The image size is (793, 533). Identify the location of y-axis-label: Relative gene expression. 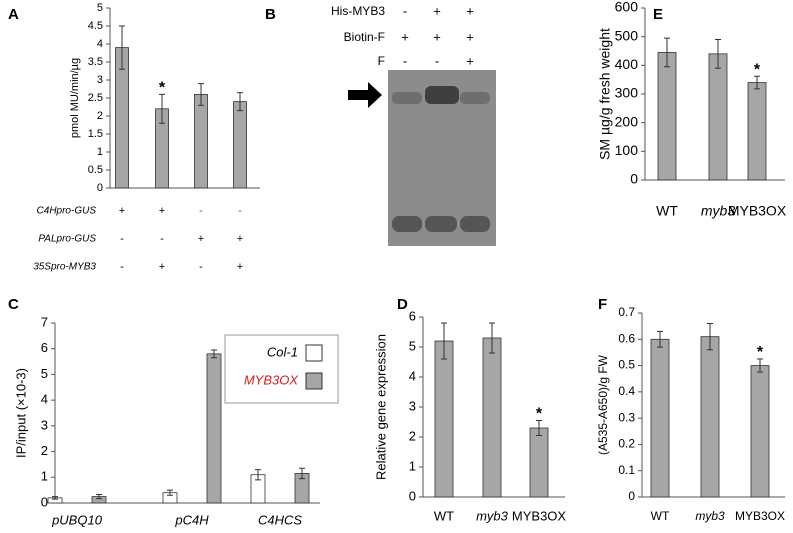
(380, 407).